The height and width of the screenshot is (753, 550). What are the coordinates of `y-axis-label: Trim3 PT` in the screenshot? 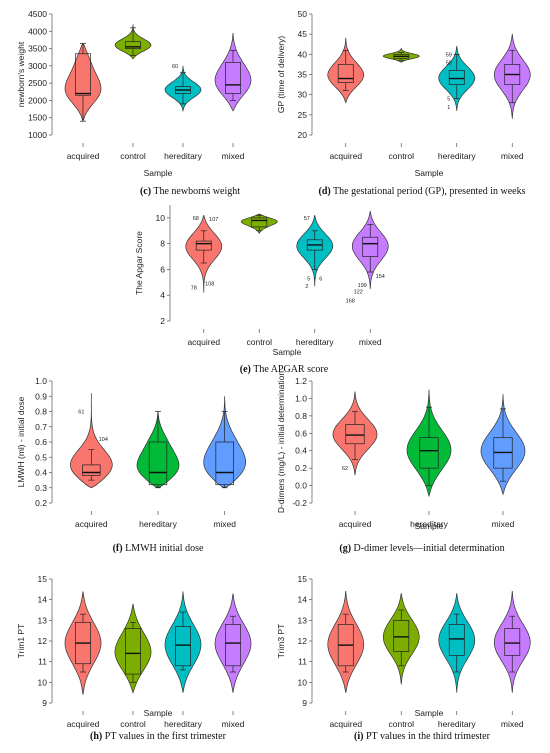 It's located at (281, 641).